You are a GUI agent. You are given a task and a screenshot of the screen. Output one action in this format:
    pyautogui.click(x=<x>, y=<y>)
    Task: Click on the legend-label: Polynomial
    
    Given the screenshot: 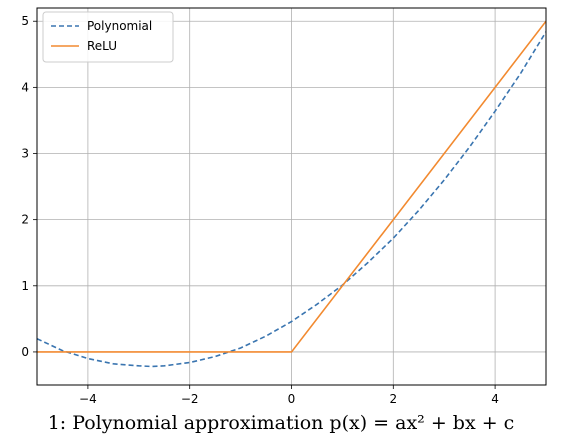 What is the action you would take?
    pyautogui.click(x=119, y=26)
    